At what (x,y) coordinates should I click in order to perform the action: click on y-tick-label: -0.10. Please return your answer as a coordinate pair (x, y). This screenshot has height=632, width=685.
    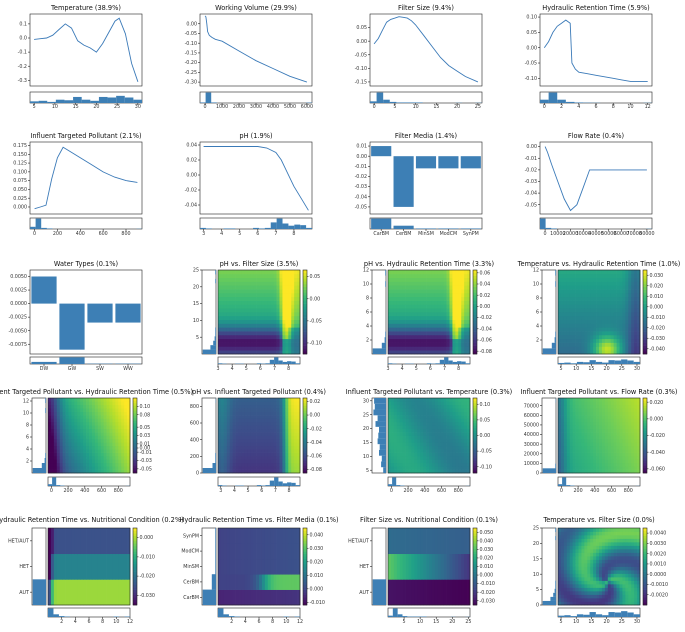
    Looking at the image, I should click on (361, 69).